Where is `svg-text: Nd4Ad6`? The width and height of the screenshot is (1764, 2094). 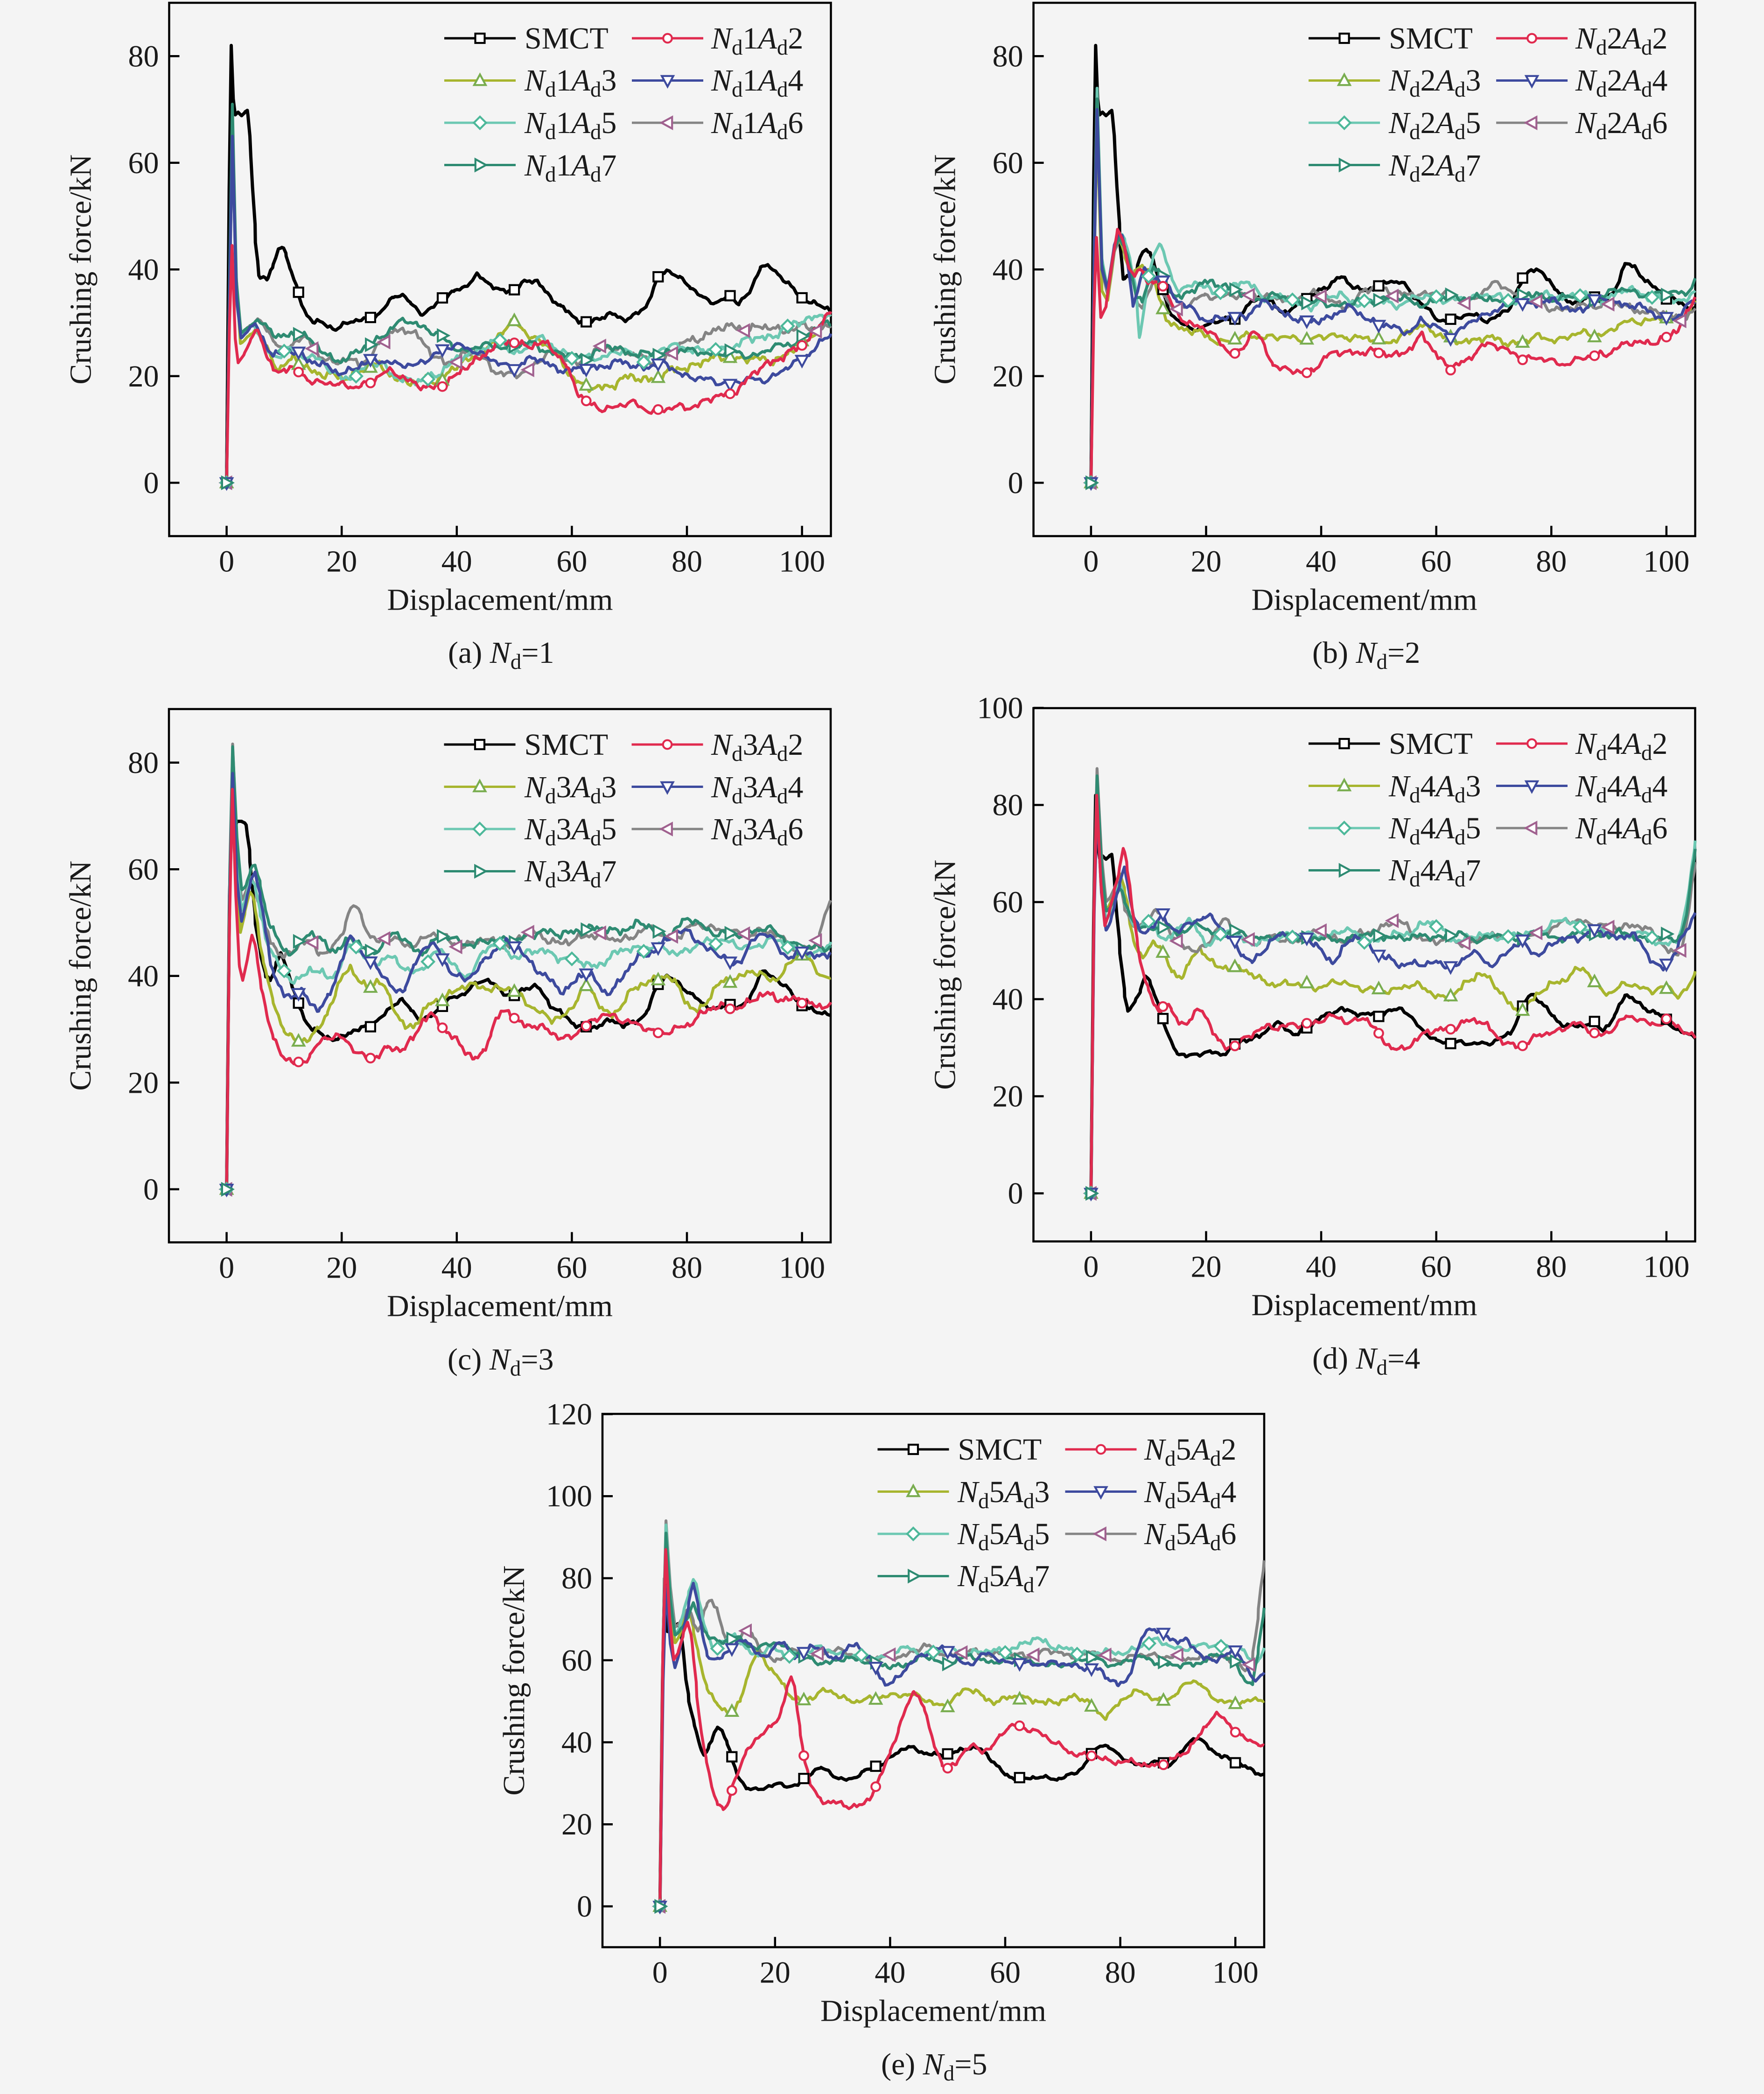 svg-text: Nd4Ad6 is located at coordinates (1621, 830).